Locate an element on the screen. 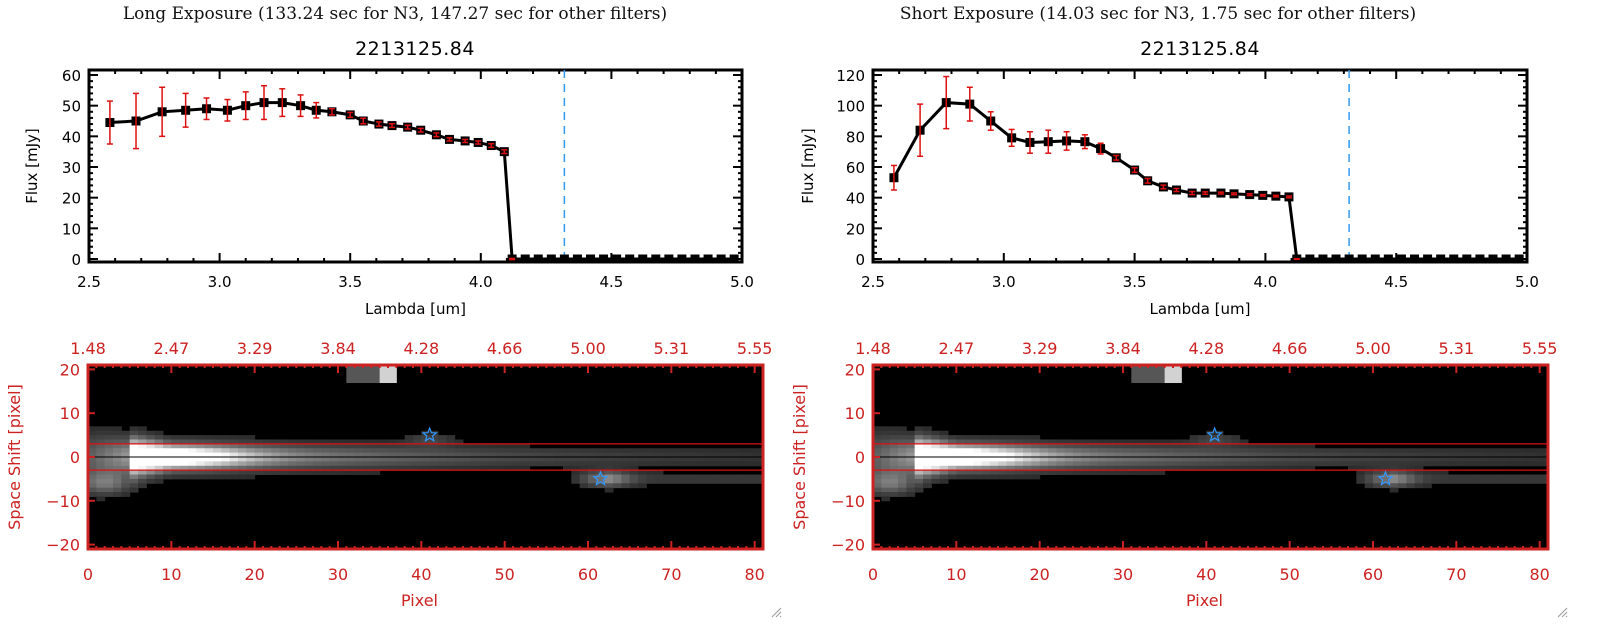  x-tick-label: 0 is located at coordinates (88, 574).